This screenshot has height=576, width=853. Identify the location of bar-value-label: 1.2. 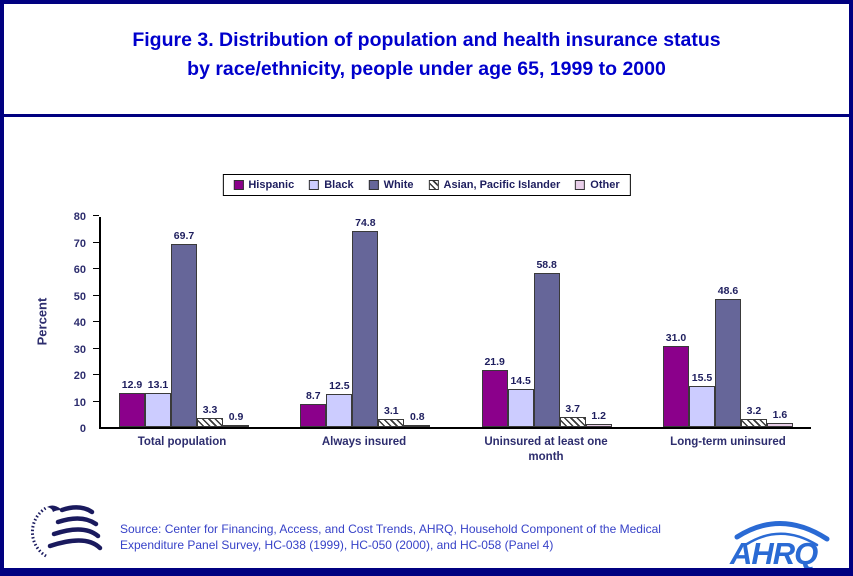
(598, 415).